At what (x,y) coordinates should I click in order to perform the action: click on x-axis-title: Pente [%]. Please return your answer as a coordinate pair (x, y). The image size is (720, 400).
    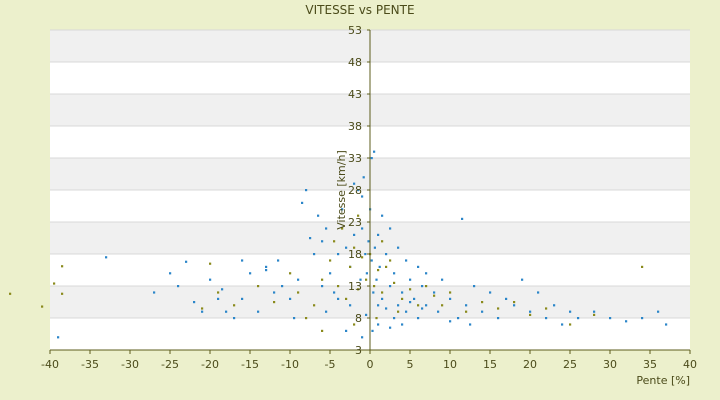
    Looking at the image, I should click on (663, 380).